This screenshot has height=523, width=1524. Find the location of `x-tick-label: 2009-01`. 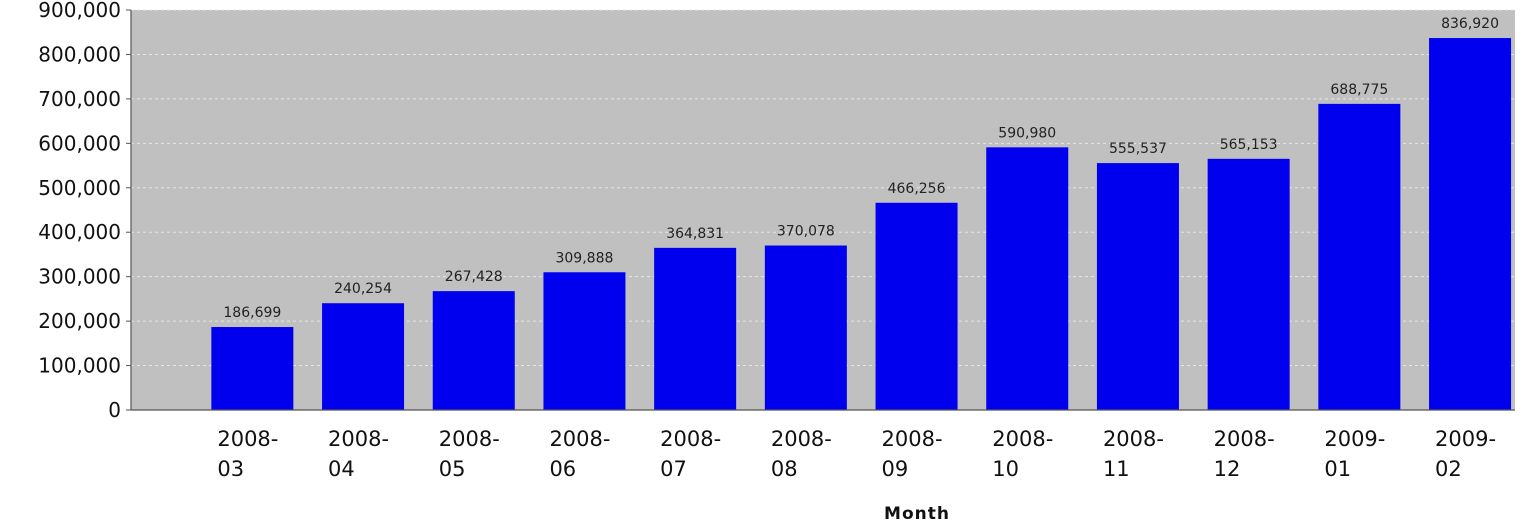

x-tick-label: 2009-01 is located at coordinates (1354, 454).